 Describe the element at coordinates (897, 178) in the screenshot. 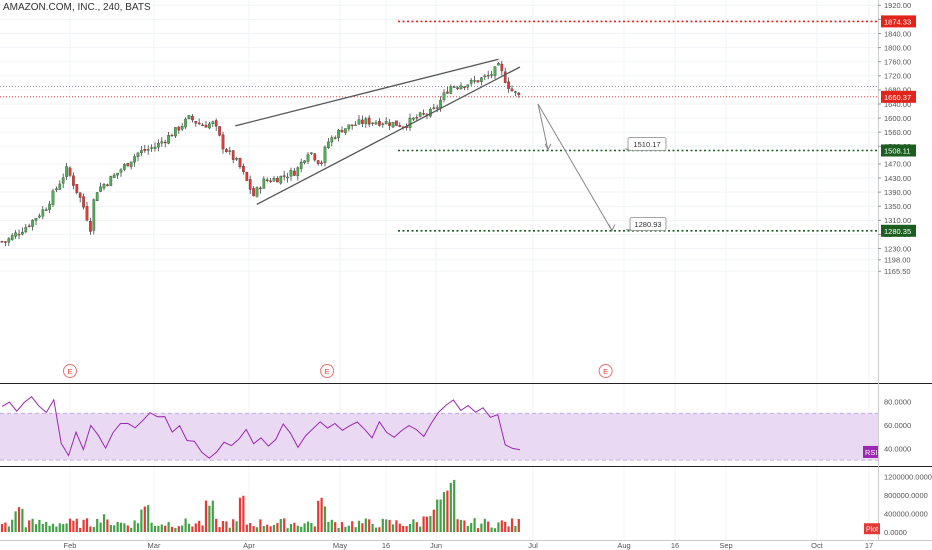

I see `price-tick-label: 1430.00` at that location.